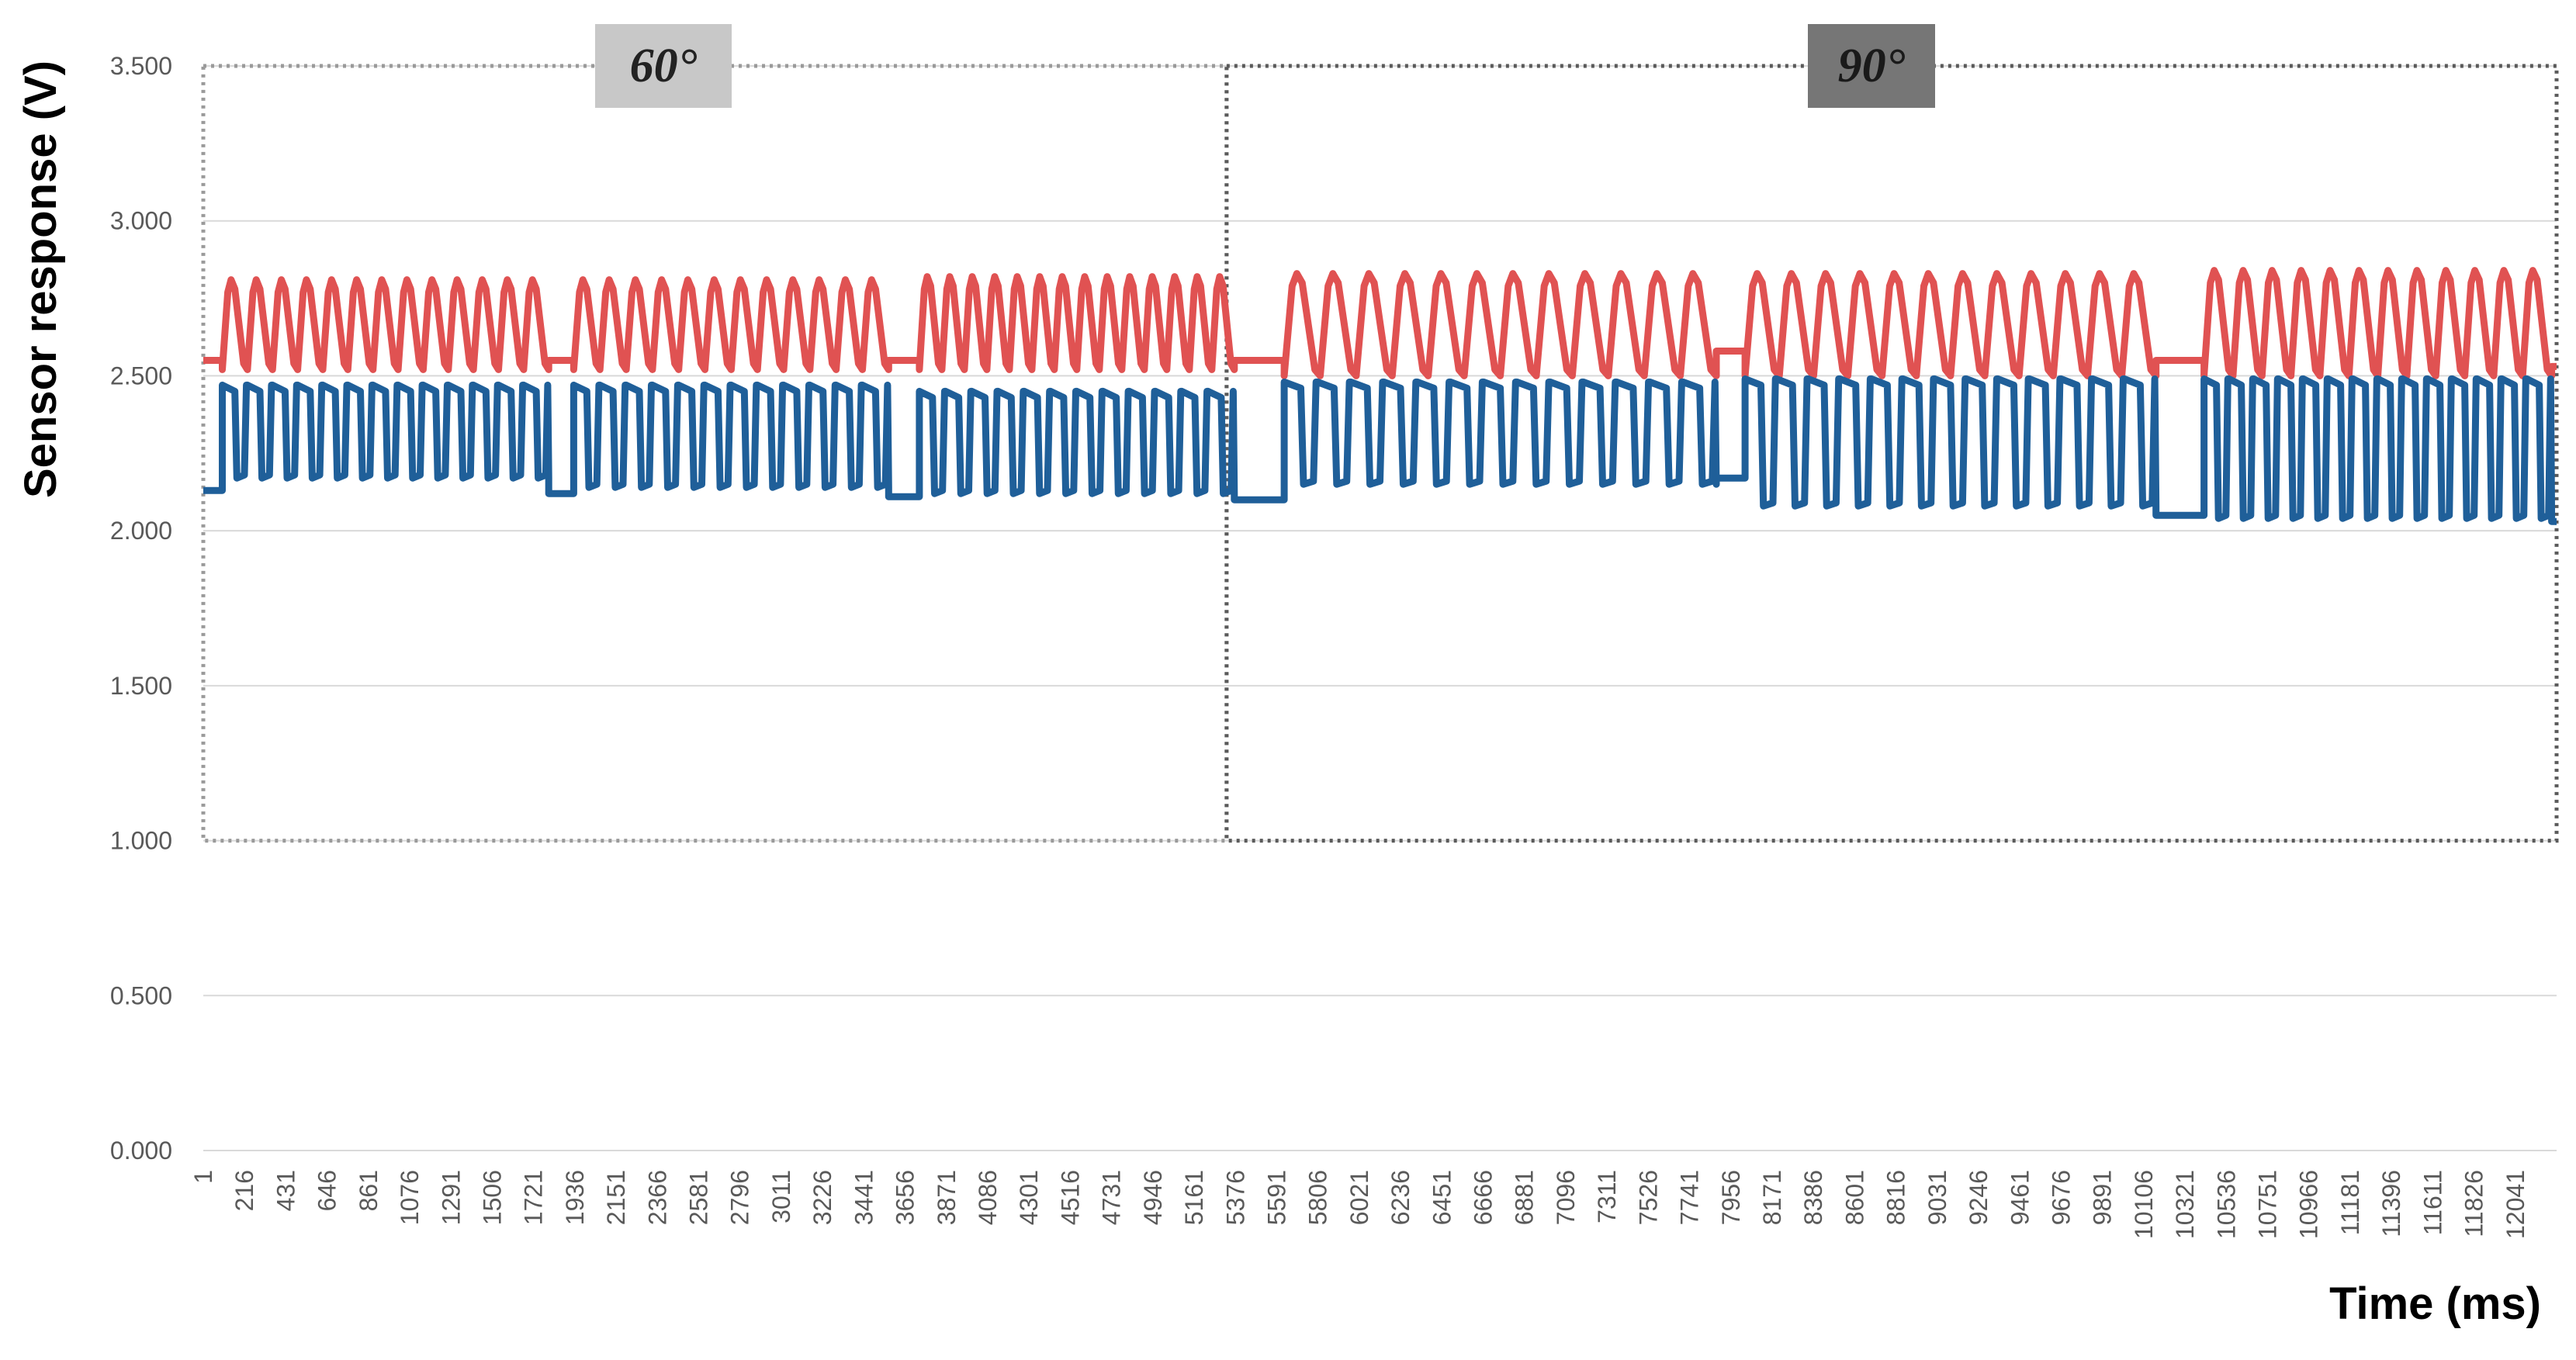 The width and height of the screenshot is (2576, 1360). What do you see at coordinates (822, 1197) in the screenshot?
I see `x-tick-label: 3226` at bounding box center [822, 1197].